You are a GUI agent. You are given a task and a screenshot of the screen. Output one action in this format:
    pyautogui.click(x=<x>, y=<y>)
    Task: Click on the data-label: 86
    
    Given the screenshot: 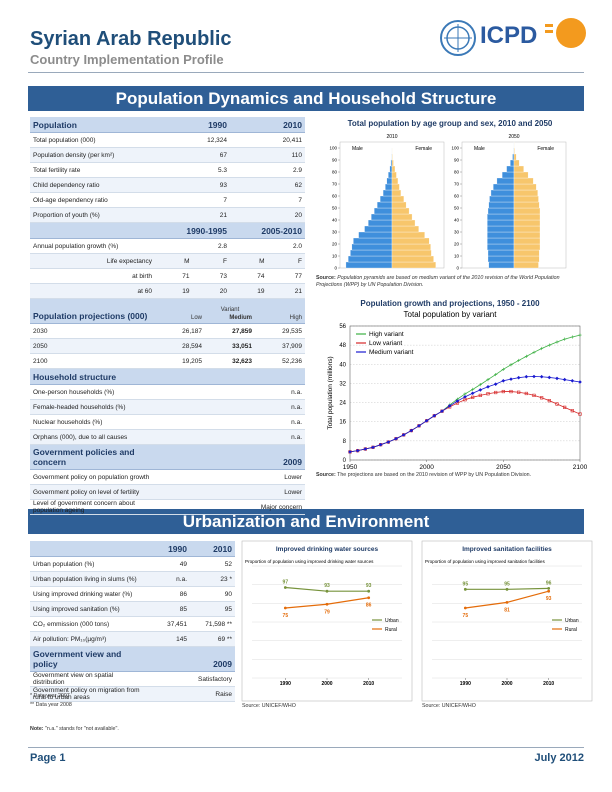 What is the action you would take?
    pyautogui.click(x=369, y=606)
    